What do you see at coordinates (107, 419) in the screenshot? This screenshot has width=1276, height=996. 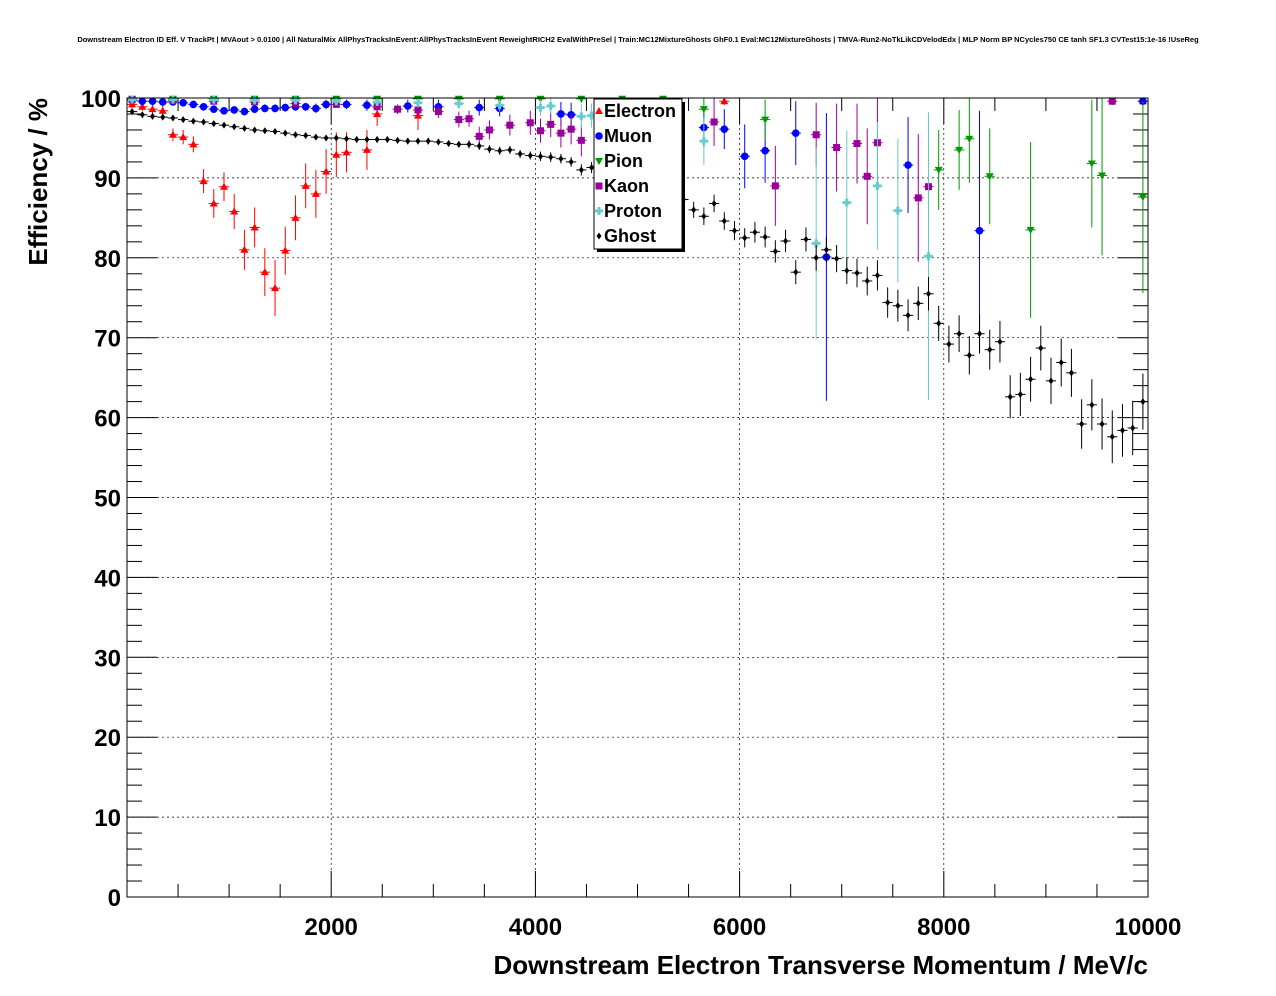 I see `y-tick-label: 60` at bounding box center [107, 419].